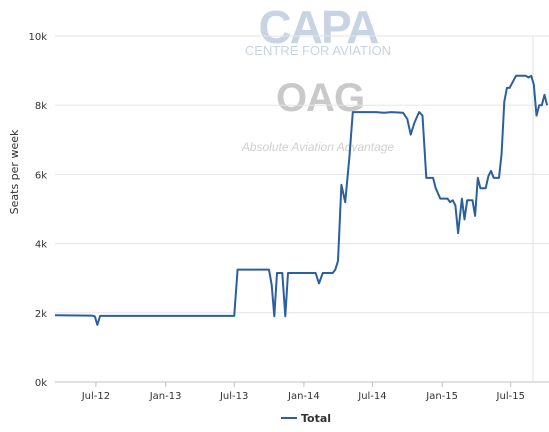  I want to click on y-axis: 0k 2k 4k 6k 8k 10k, so click(37, 210).